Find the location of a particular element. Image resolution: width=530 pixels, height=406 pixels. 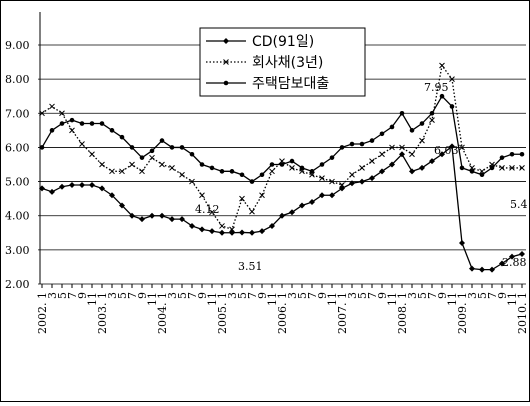

x-tick-label: 2007. 1 is located at coordinates (342, 313).